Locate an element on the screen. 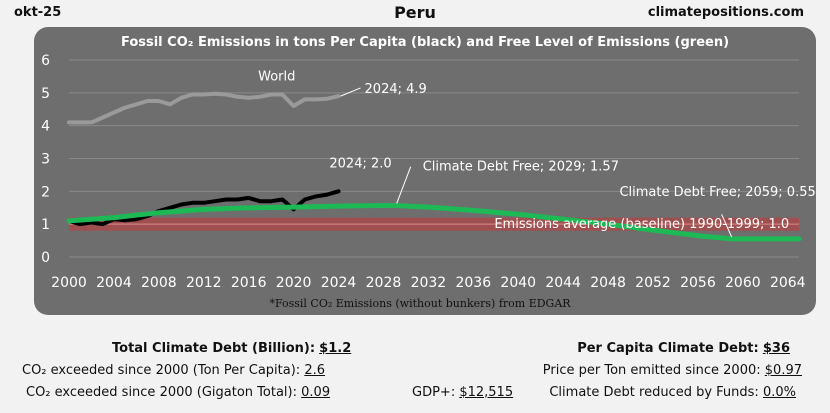 The width and height of the screenshot is (830, 413). x-tick-label: 2028 is located at coordinates (384, 283).